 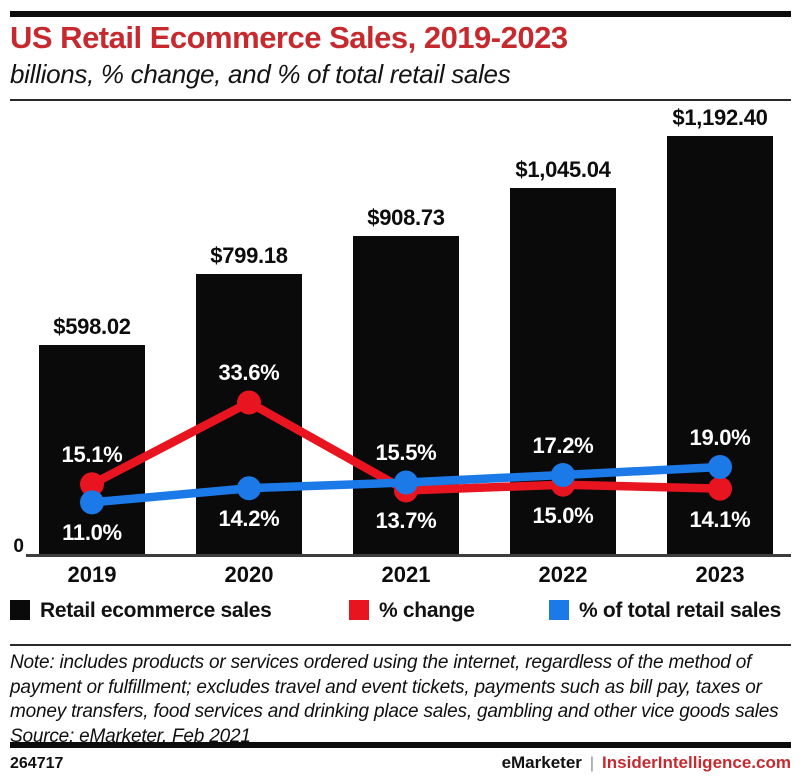 I want to click on brand-emarketer: eMarketer, so click(x=541, y=762).